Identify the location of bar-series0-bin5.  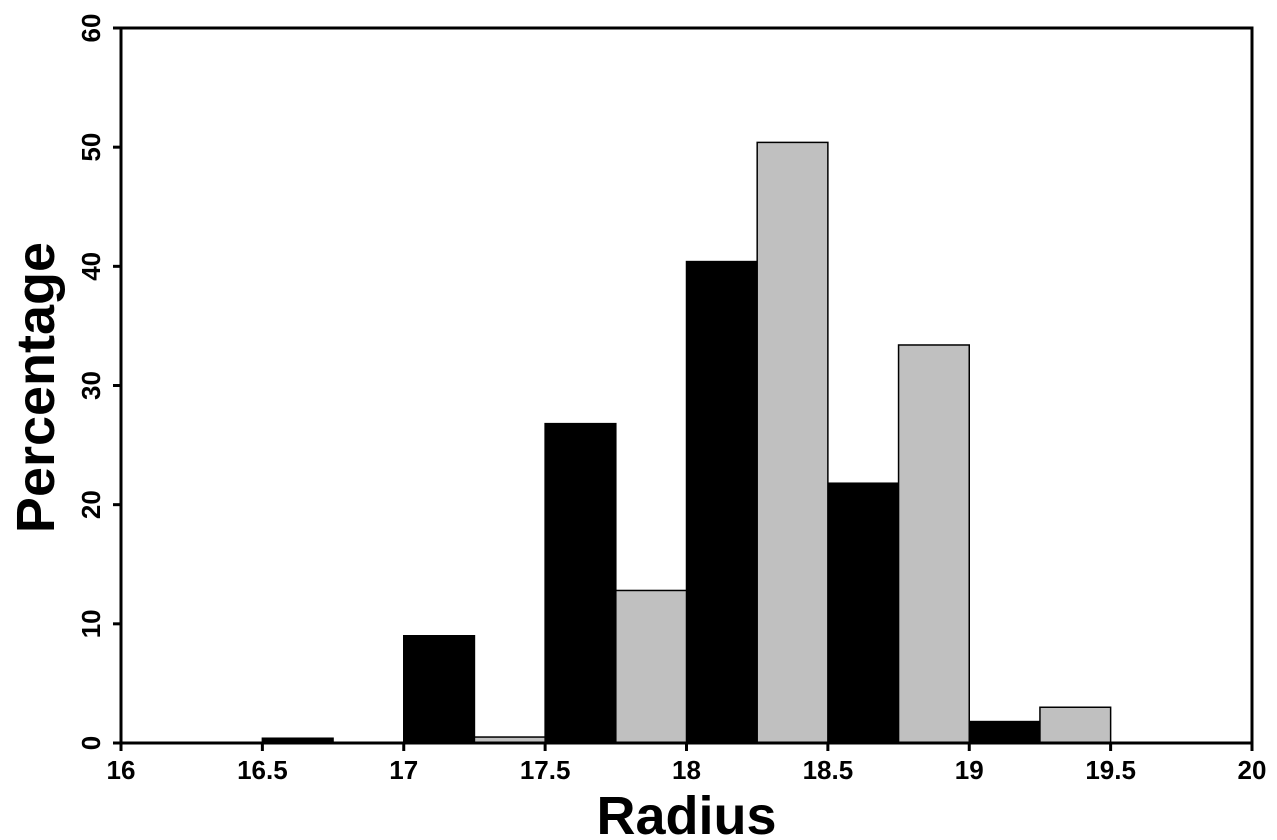
(1004, 732).